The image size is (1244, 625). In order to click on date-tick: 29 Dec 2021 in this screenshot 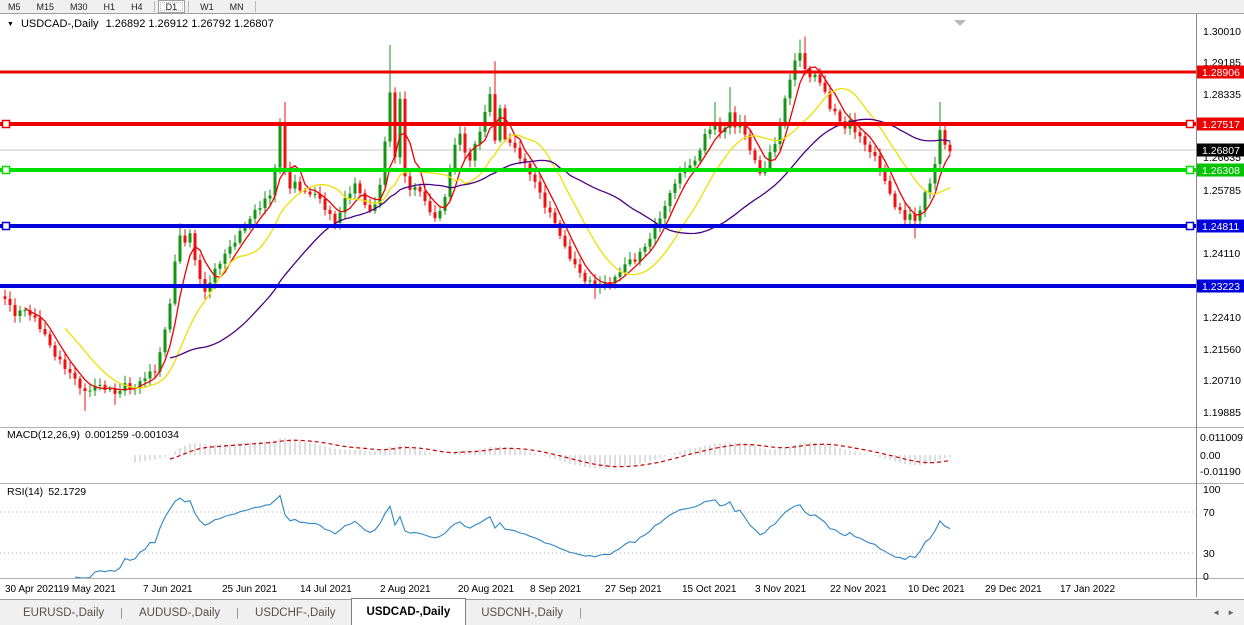, I will do `click(1013, 589)`.